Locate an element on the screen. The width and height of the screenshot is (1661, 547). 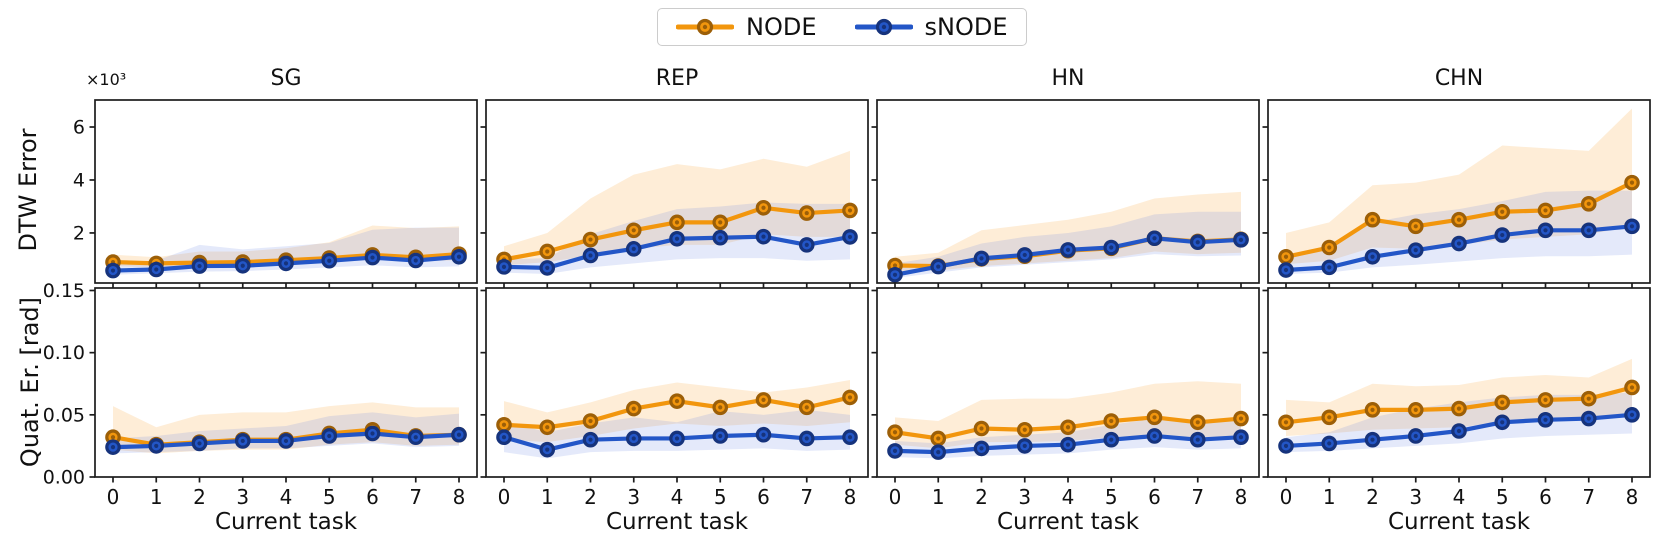
plot-quat-rep: 0 1 2 3 4 5 6 7 8 is located at coordinates (674, 398).